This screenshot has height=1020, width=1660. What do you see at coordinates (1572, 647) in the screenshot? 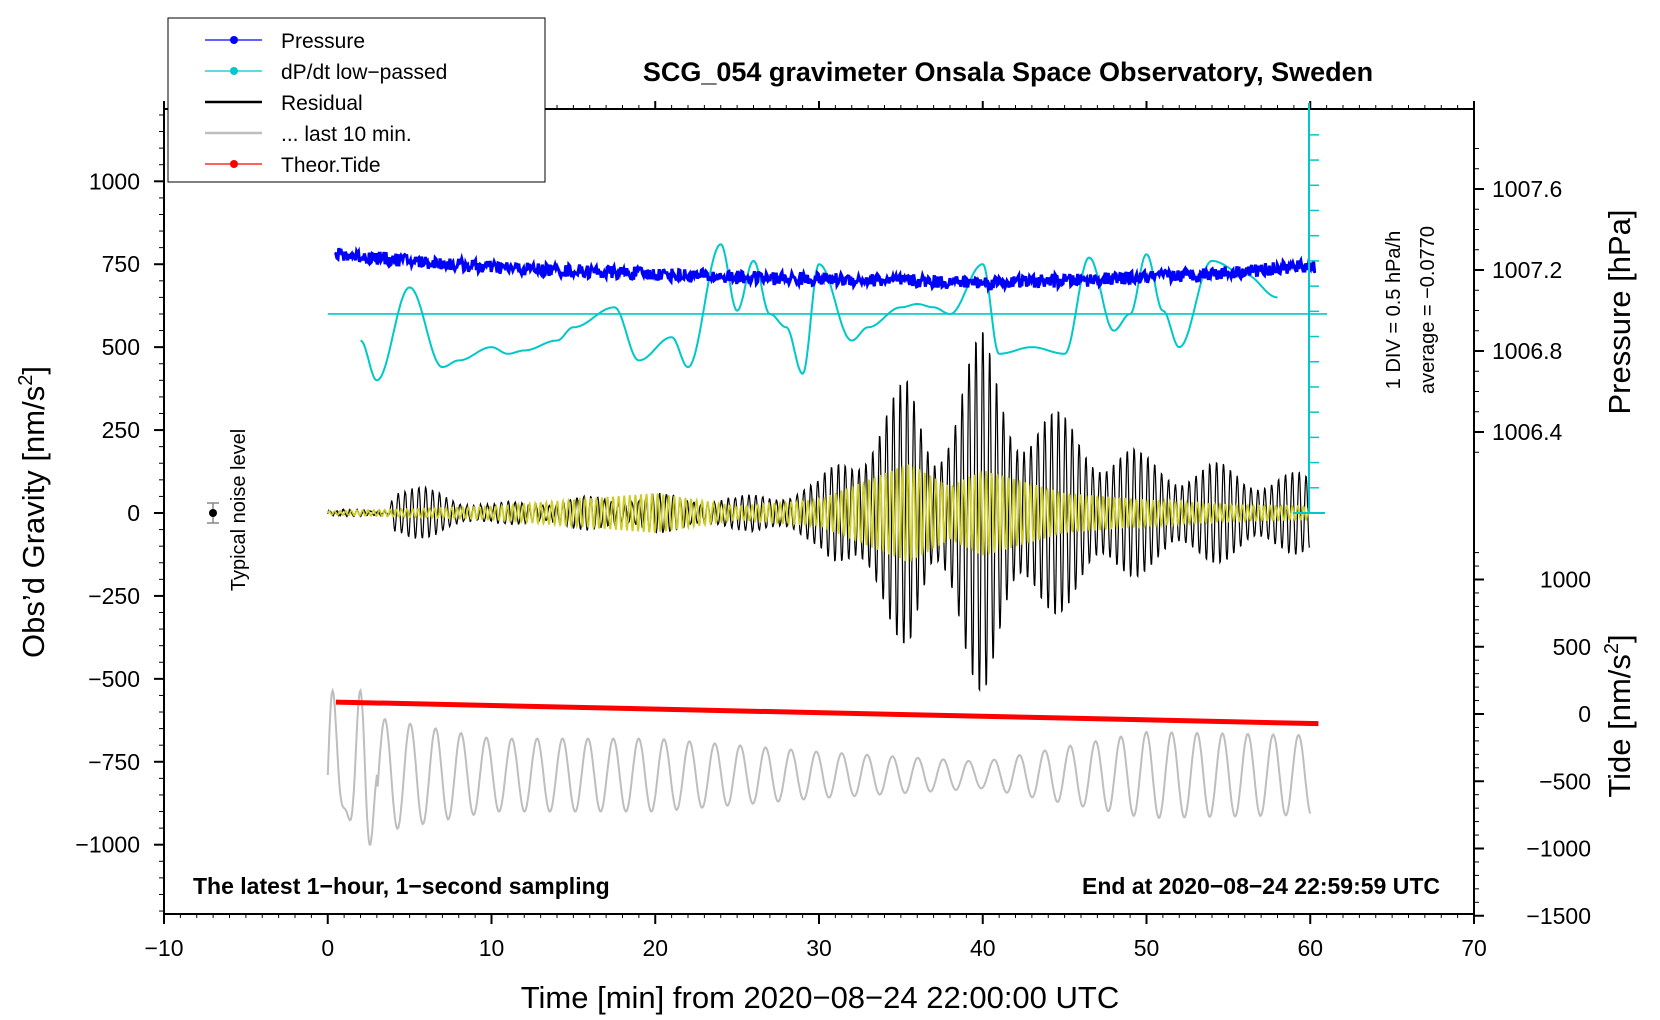
I see `tide-tick-label: 500` at bounding box center [1572, 647].